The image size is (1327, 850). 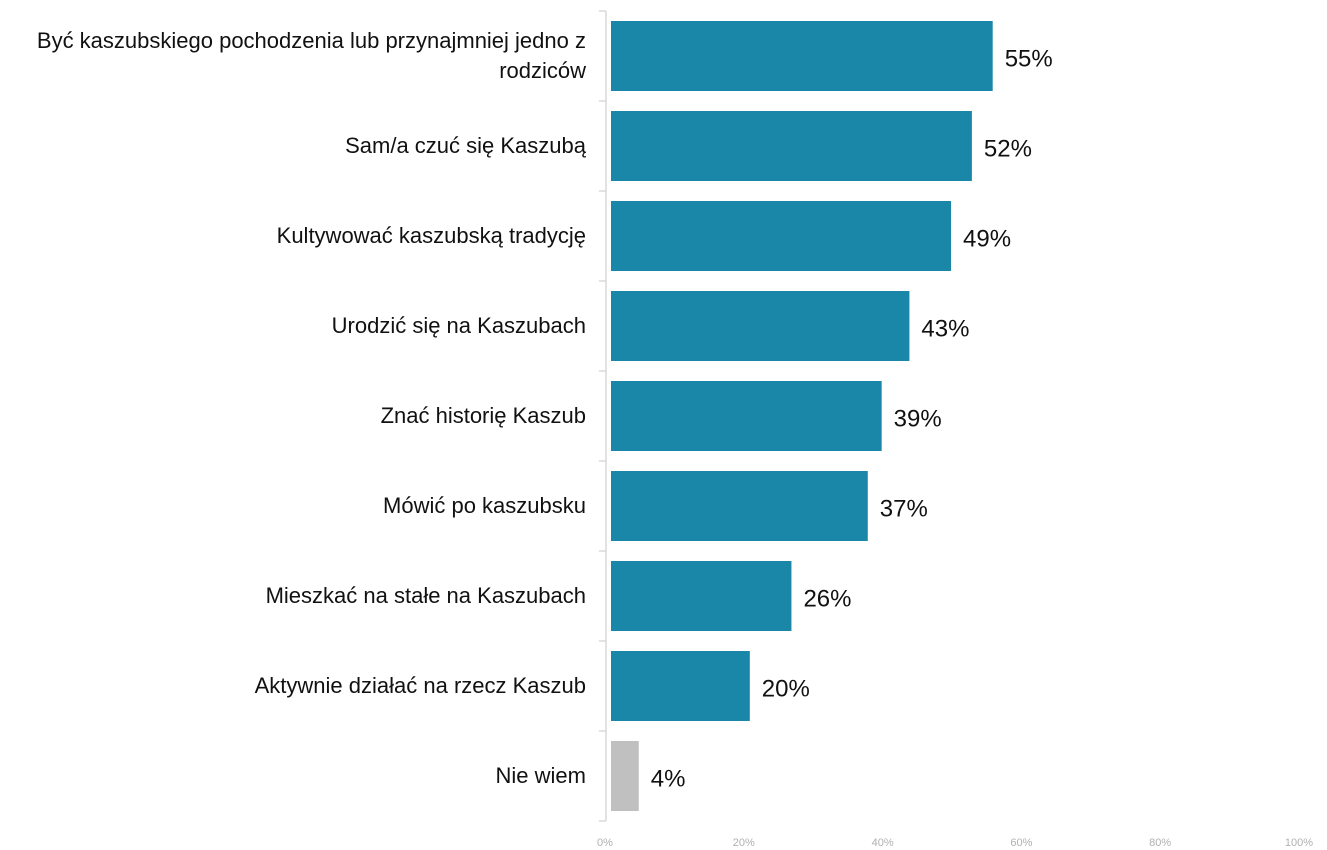 What do you see at coordinates (1021, 843) in the screenshot?
I see `x-tick-label: 60%` at bounding box center [1021, 843].